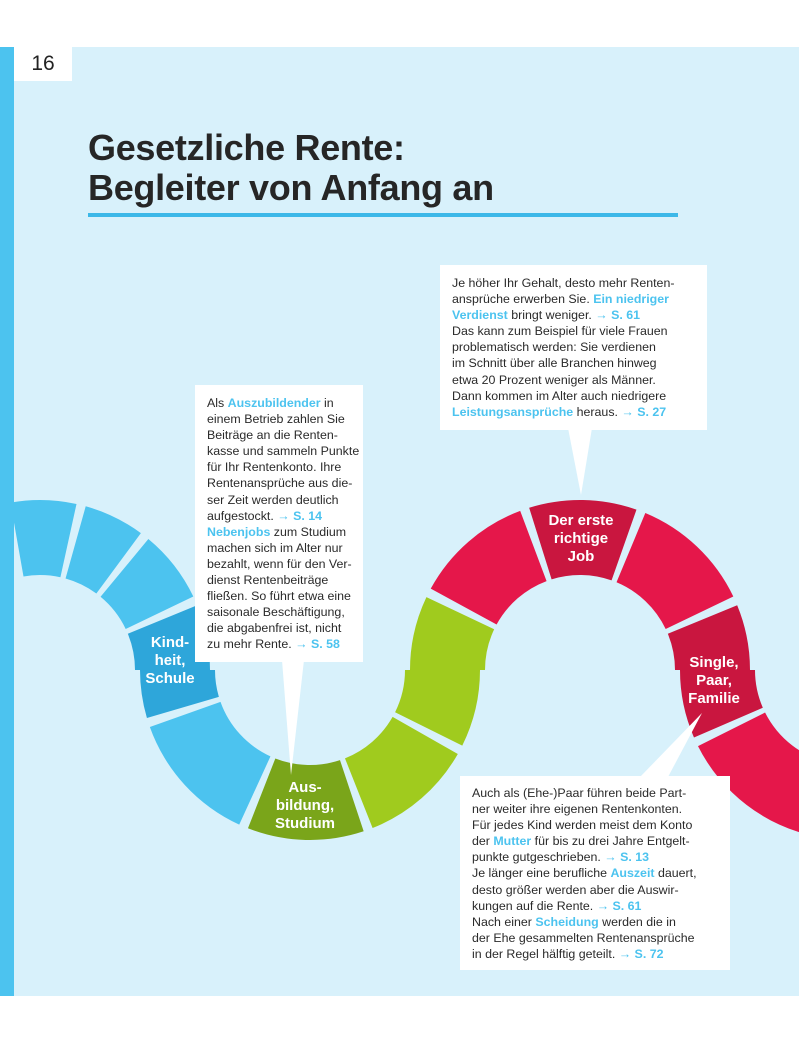 The height and width of the screenshot is (1041, 799). I want to click on callout-text: einem Betrieb zahlen Sie, so click(276, 419).